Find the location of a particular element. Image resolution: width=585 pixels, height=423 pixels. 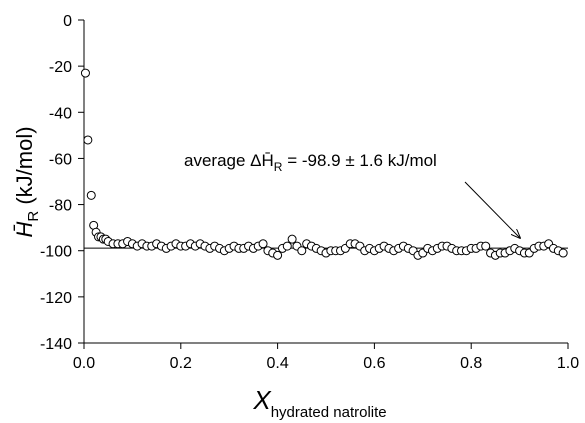

x-label-main: X is located at coordinates (262, 400).